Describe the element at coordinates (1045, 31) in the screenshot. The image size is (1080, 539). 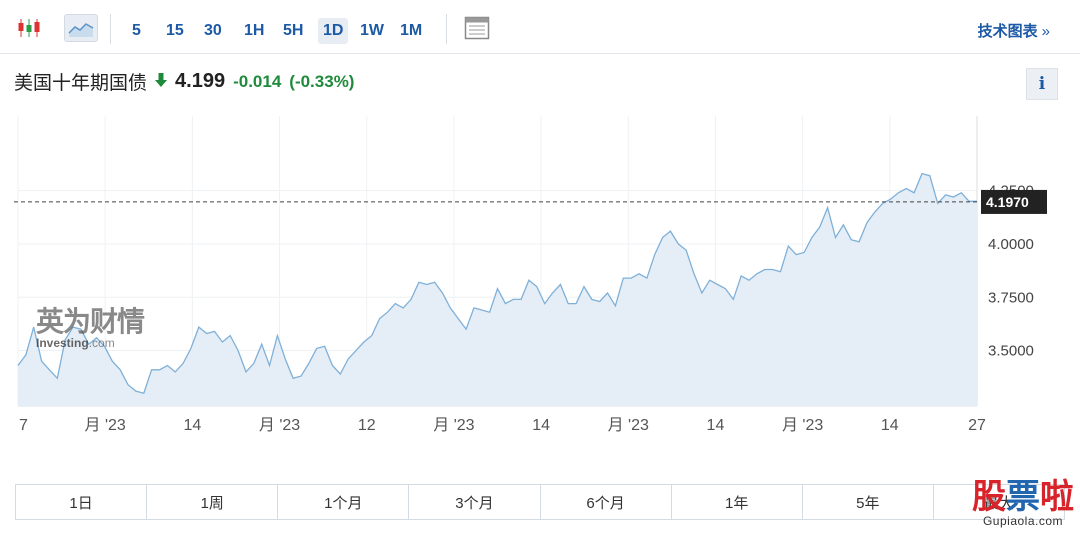
I see `chevron-right-icon: »` at that location.